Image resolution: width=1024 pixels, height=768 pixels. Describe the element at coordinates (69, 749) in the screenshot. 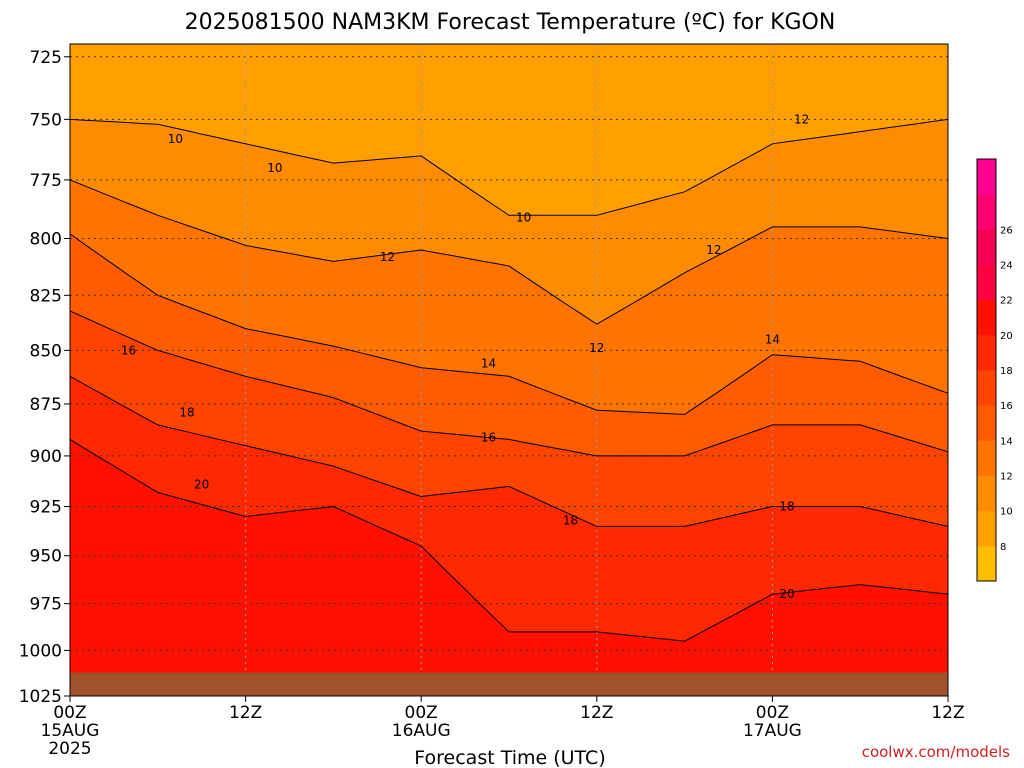

I see `x-tick-year-label: 2025` at that location.